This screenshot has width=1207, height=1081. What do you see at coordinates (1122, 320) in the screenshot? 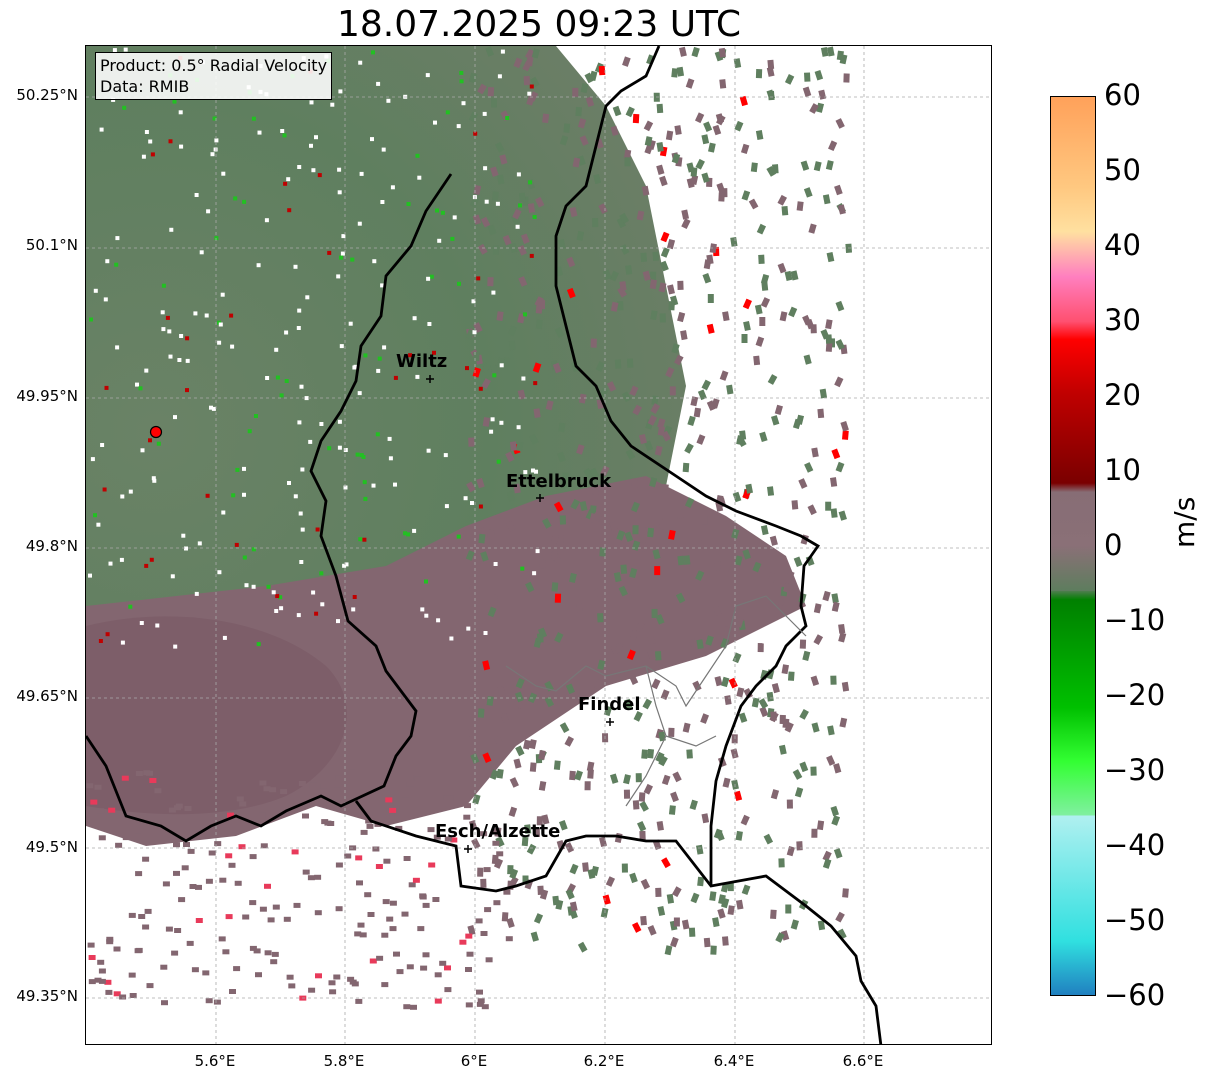
I see `colorbar-tick-label: 30` at bounding box center [1122, 320].